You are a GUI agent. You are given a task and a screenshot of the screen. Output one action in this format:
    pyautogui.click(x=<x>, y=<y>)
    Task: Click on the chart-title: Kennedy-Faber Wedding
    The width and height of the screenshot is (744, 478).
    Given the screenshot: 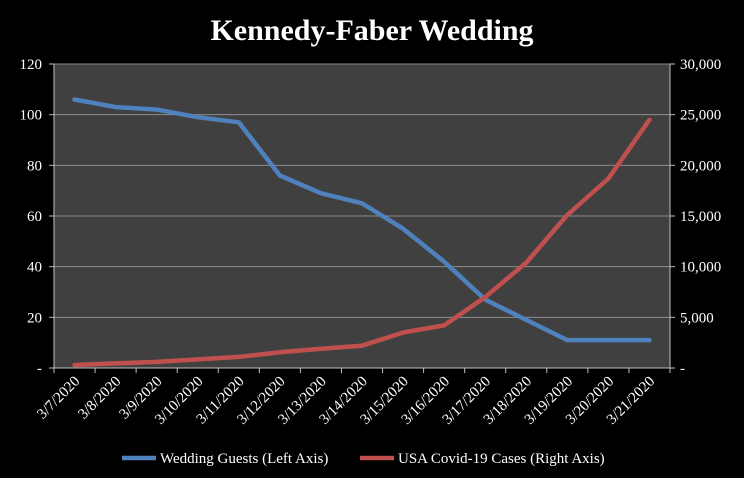 What is the action you would take?
    pyautogui.click(x=371, y=30)
    